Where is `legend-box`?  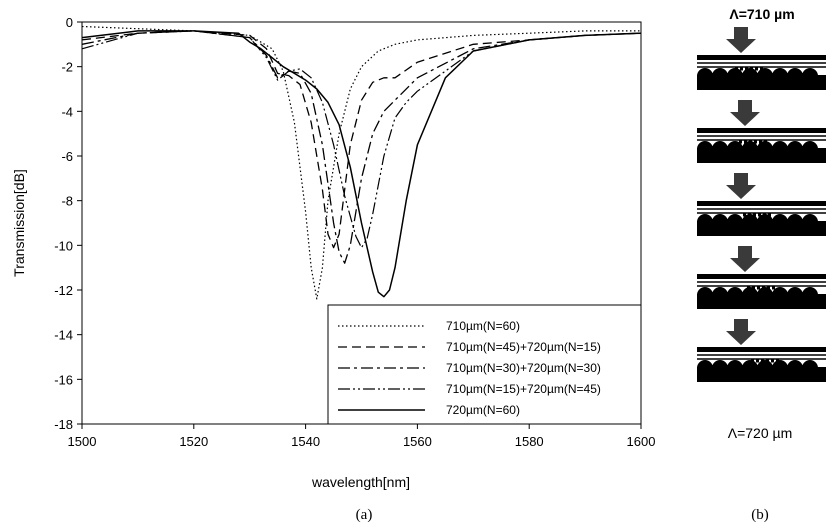 legend-box is located at coordinates (484, 364).